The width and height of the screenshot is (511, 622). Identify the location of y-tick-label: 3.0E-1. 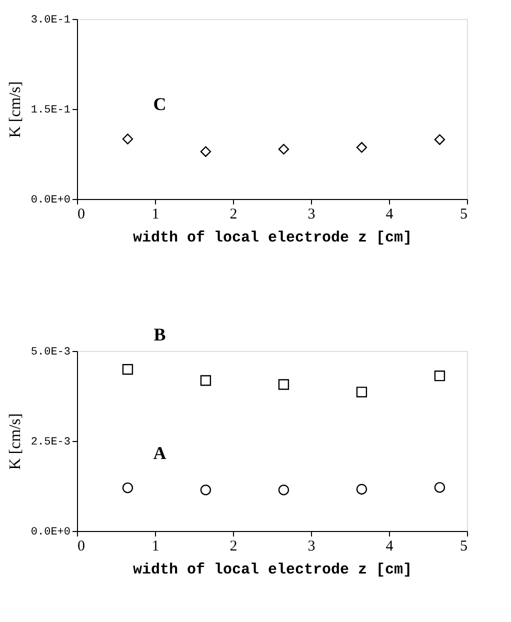
(50, 20).